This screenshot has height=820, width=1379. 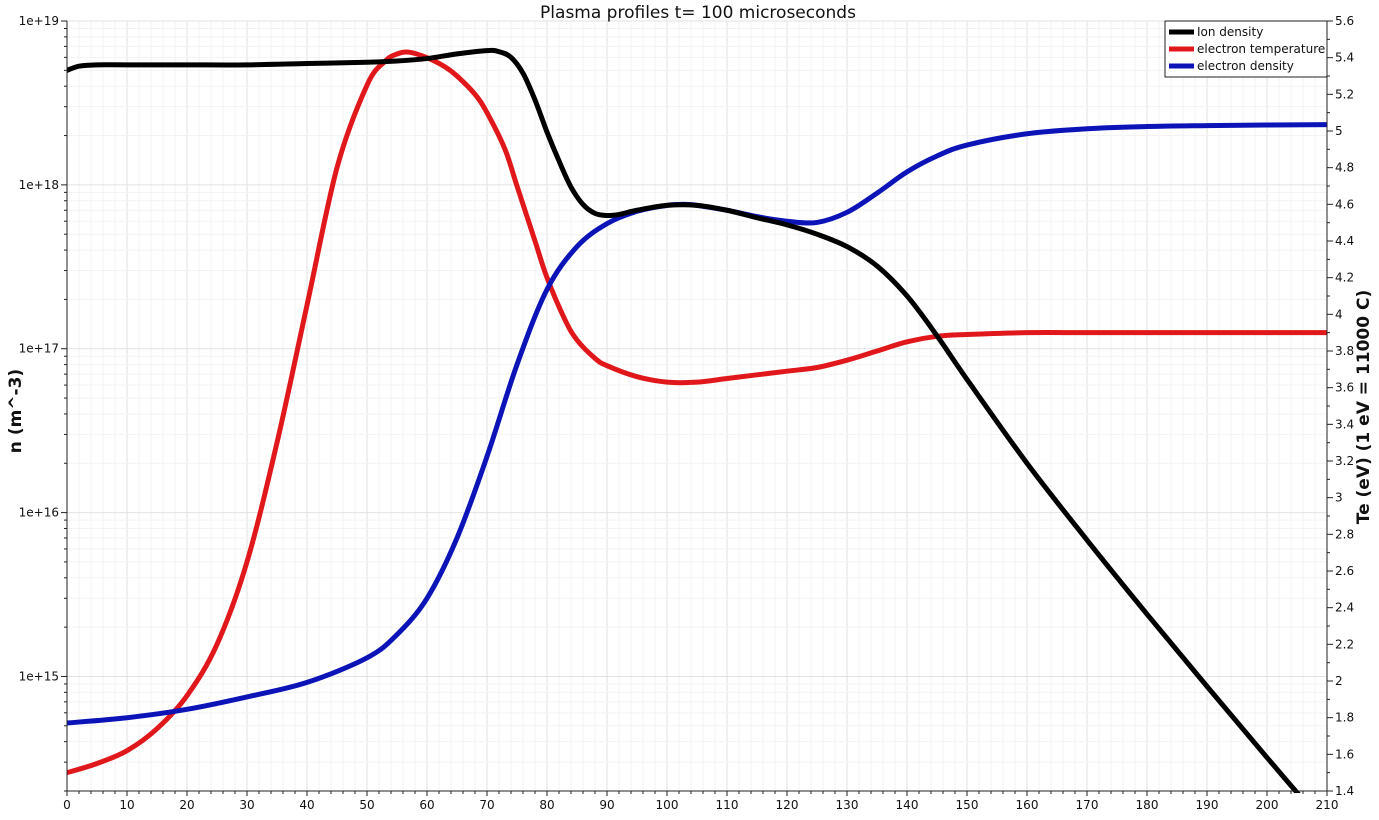 I want to click on y-tick-label: 1e+18, so click(x=39, y=185).